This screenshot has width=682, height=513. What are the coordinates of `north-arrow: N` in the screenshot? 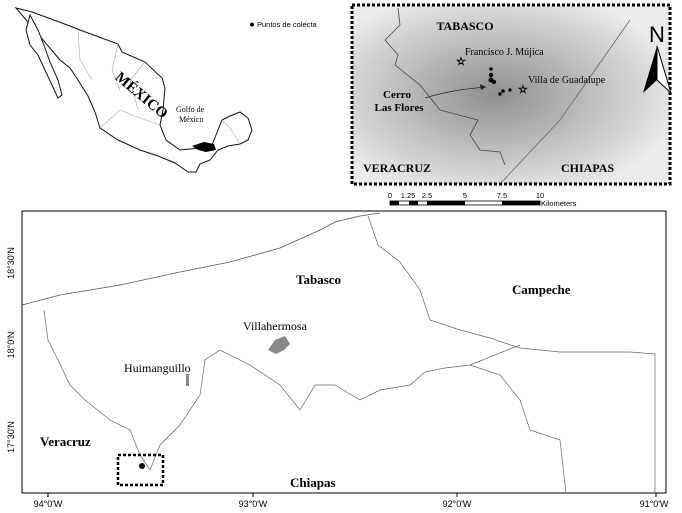 It's located at (658, 58).